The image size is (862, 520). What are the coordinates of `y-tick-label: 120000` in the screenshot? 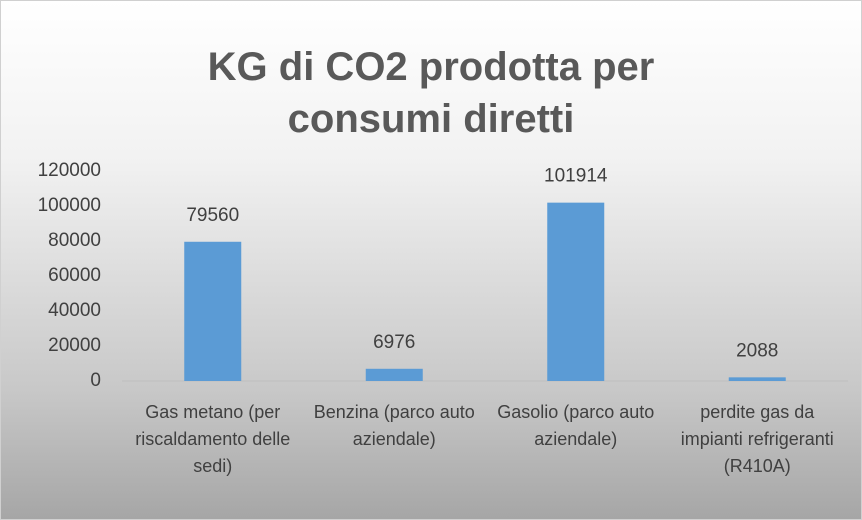 It's located at (69, 170).